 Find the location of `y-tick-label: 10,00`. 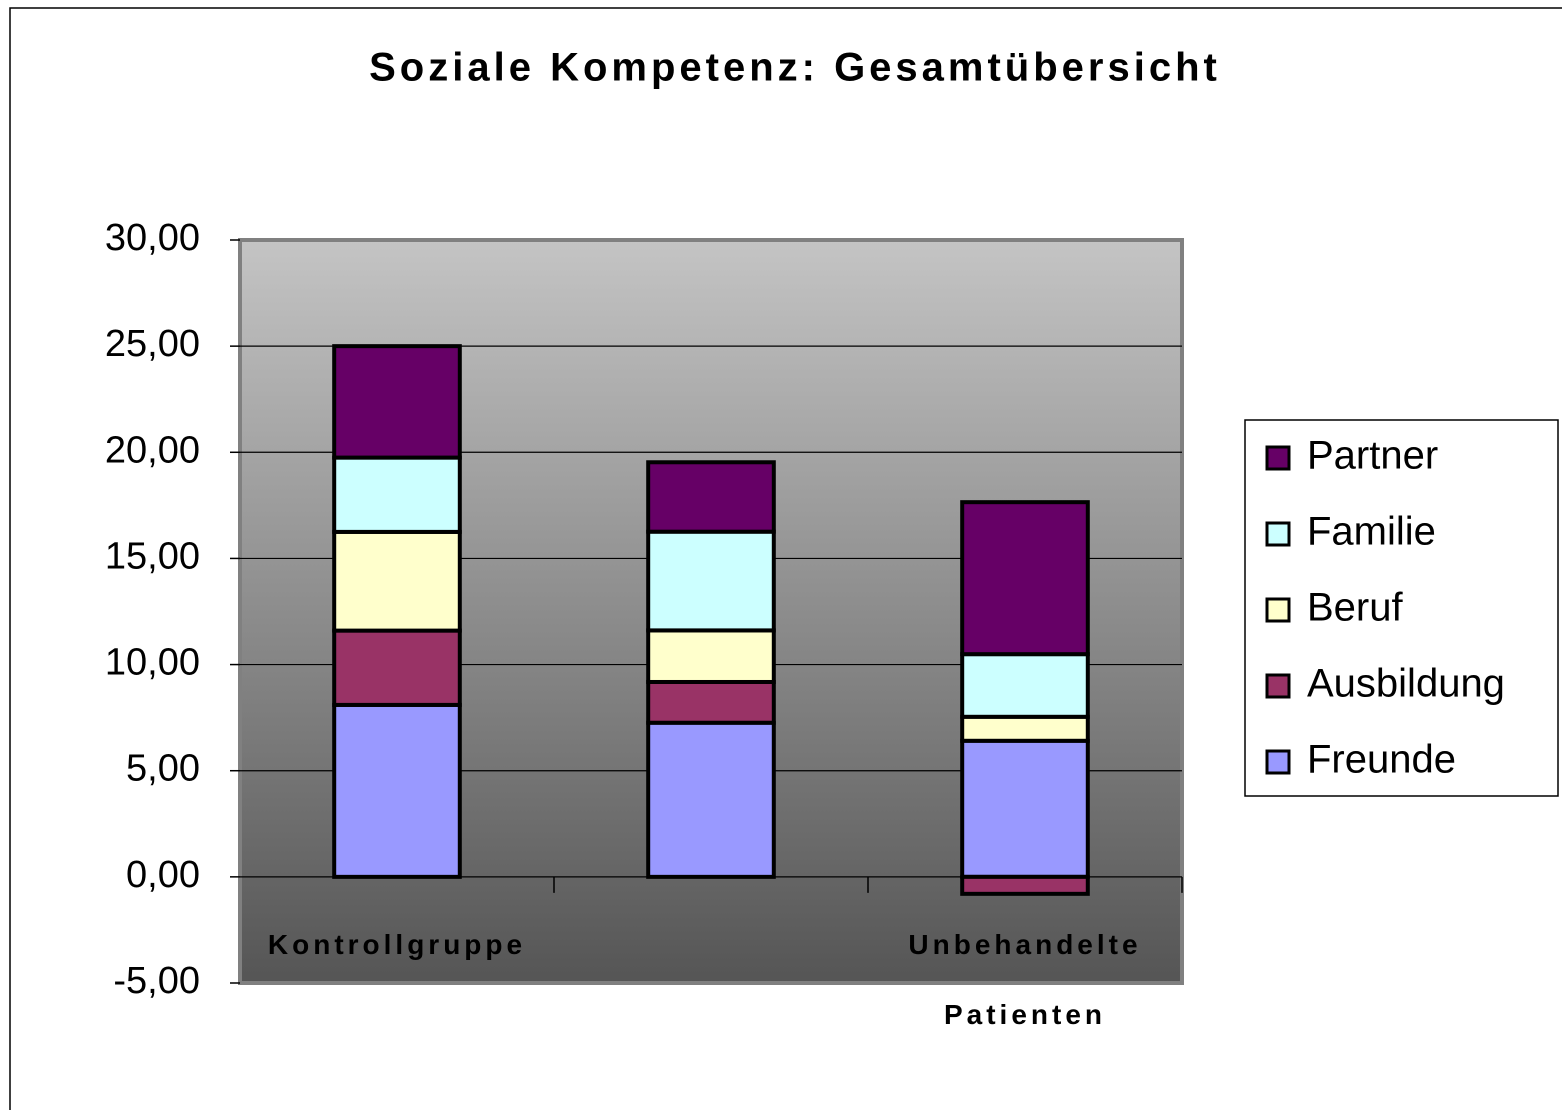

y-tick-label: 10,00 is located at coordinates (152, 663).